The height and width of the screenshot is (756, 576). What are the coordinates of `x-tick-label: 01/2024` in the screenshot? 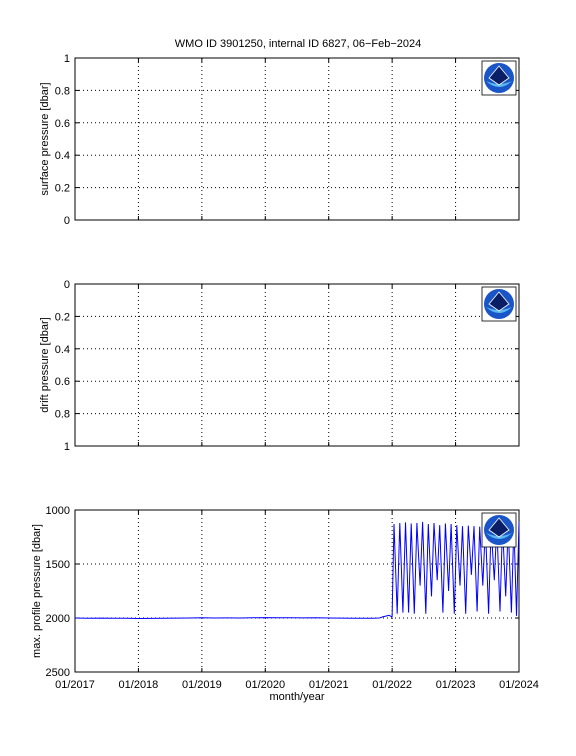 It's located at (519, 685).